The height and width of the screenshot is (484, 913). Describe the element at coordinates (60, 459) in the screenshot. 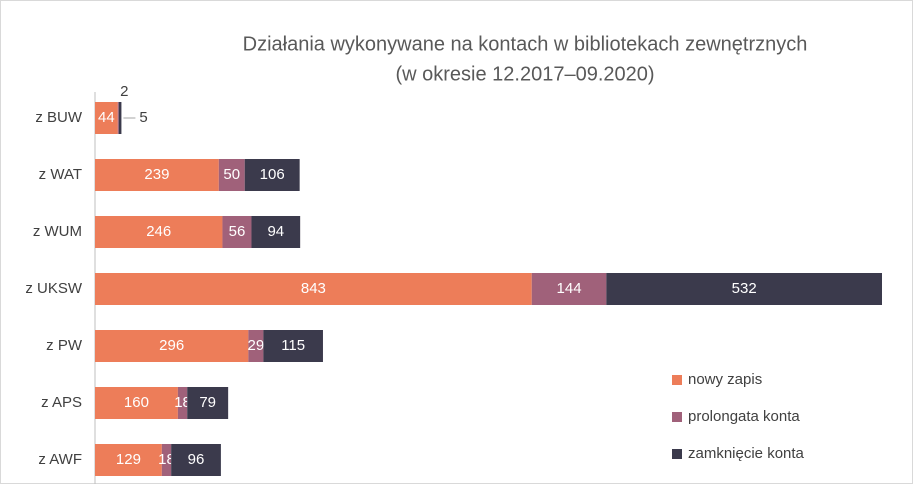

I see `y-tick-label: z AWF` at that location.